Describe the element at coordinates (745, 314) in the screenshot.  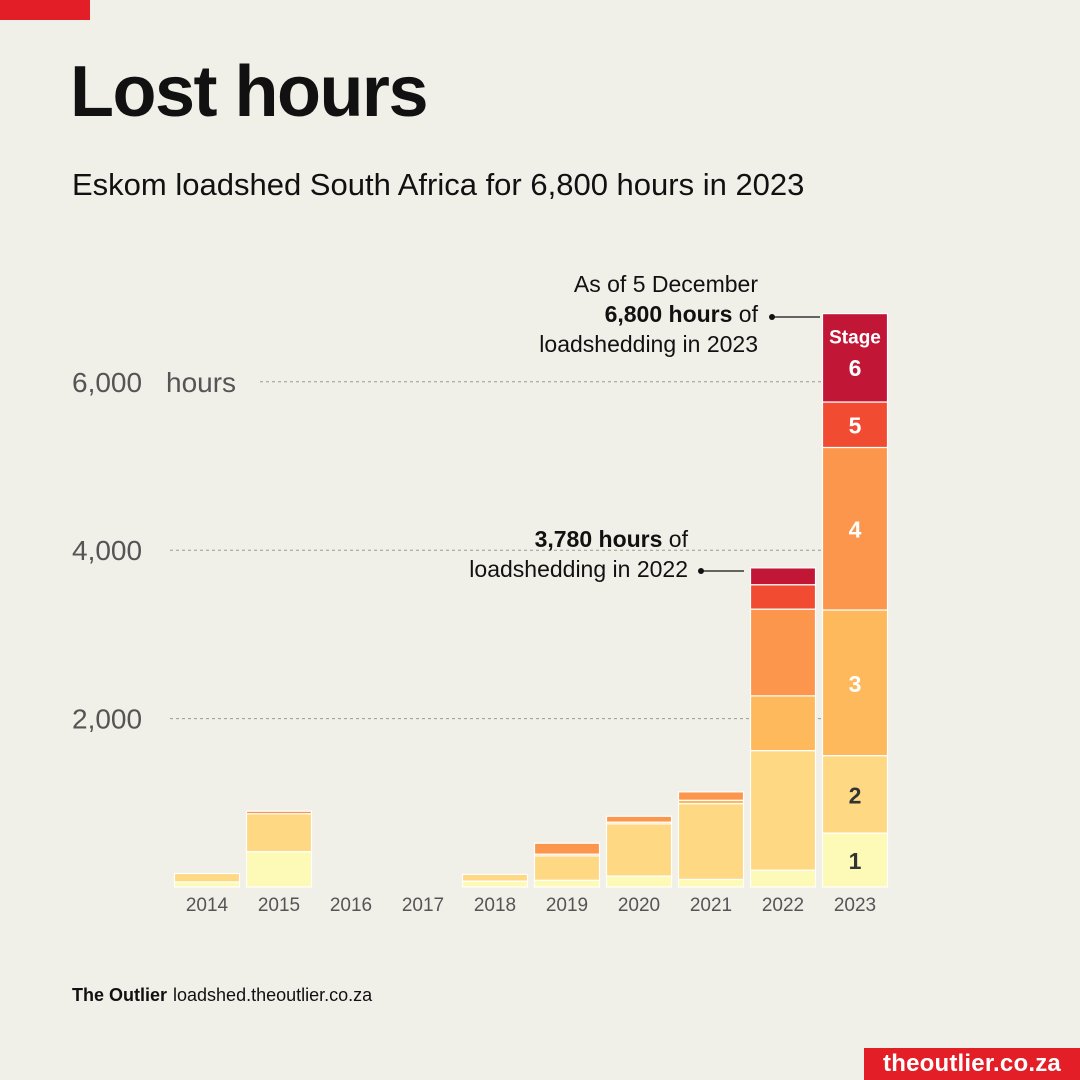
I see `annotation-2023-of: of` at that location.